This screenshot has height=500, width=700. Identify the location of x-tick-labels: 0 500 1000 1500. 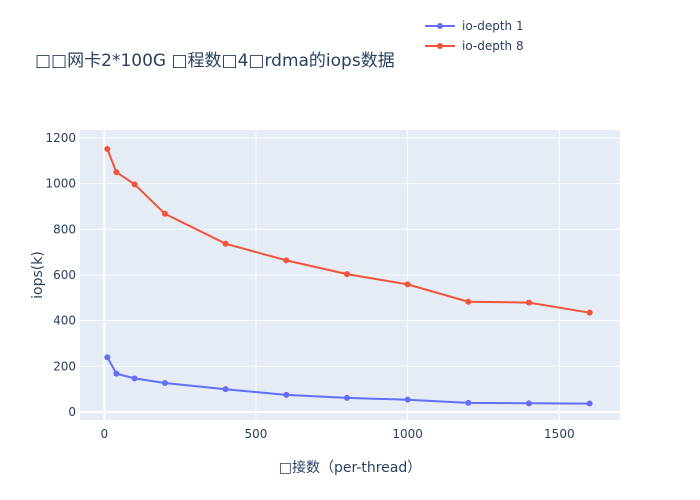
(337, 434).